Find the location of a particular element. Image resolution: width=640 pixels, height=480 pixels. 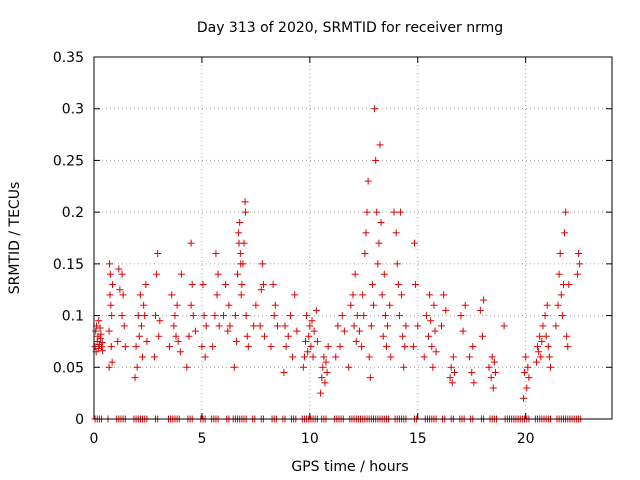

y-axis-label: SRMTID / TECUs is located at coordinates (15, 238).